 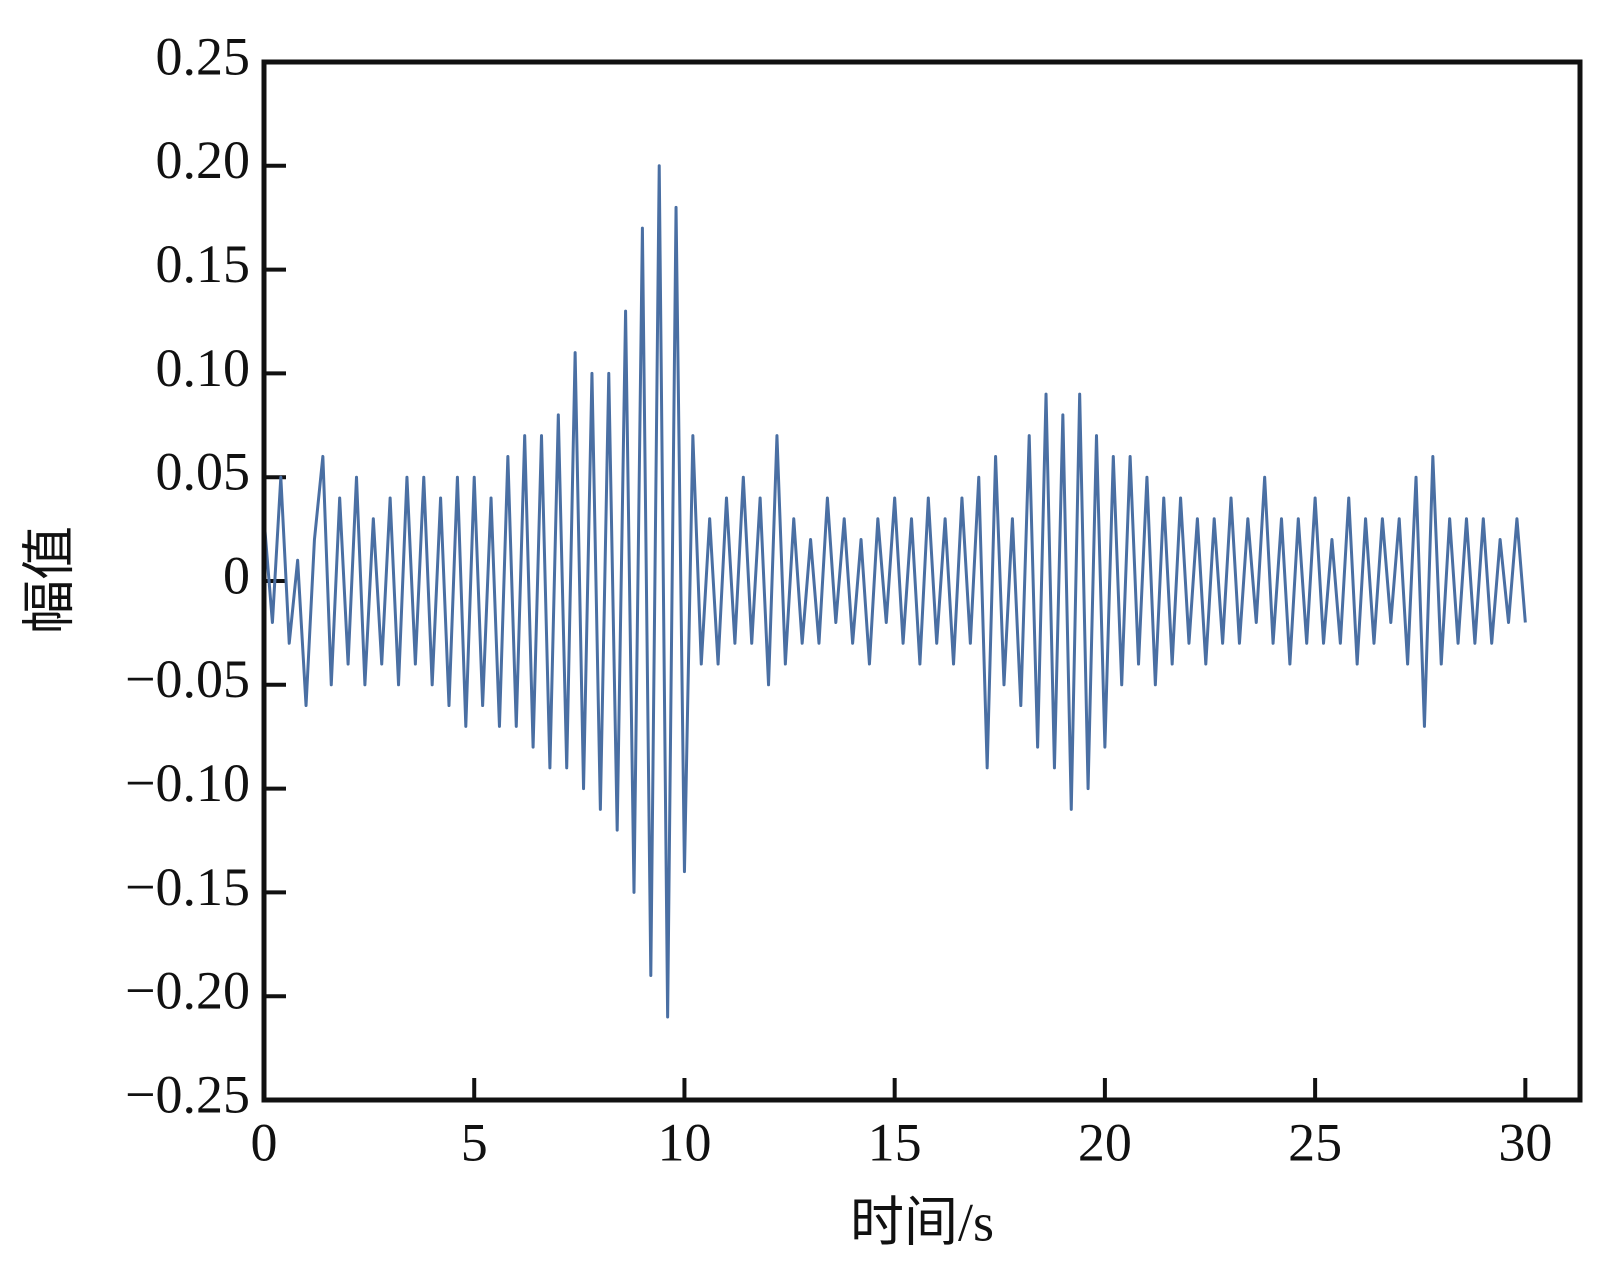 I want to click on x-tick-label: 15, so click(x=895, y=1142).